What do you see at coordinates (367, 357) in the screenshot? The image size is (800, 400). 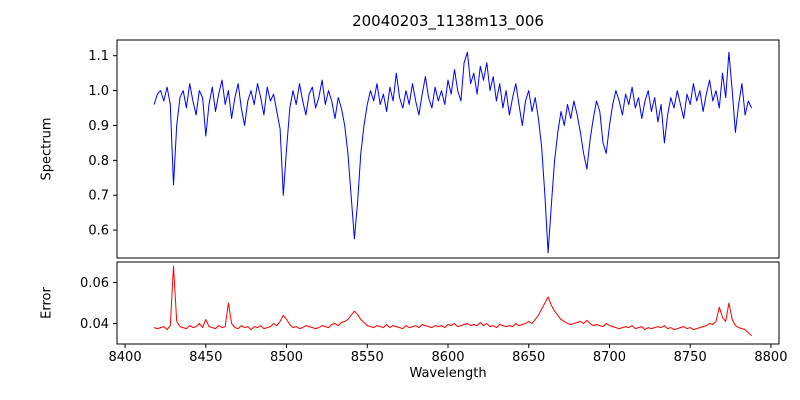 I see `x-tick-label: 8550` at bounding box center [367, 357].